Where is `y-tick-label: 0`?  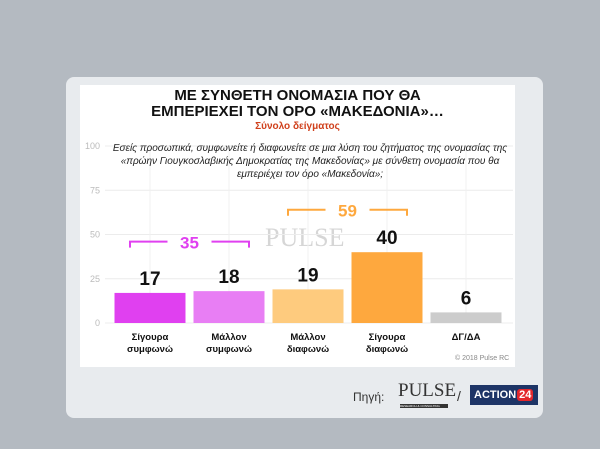
y-tick-label: 0 is located at coordinates (97, 323).